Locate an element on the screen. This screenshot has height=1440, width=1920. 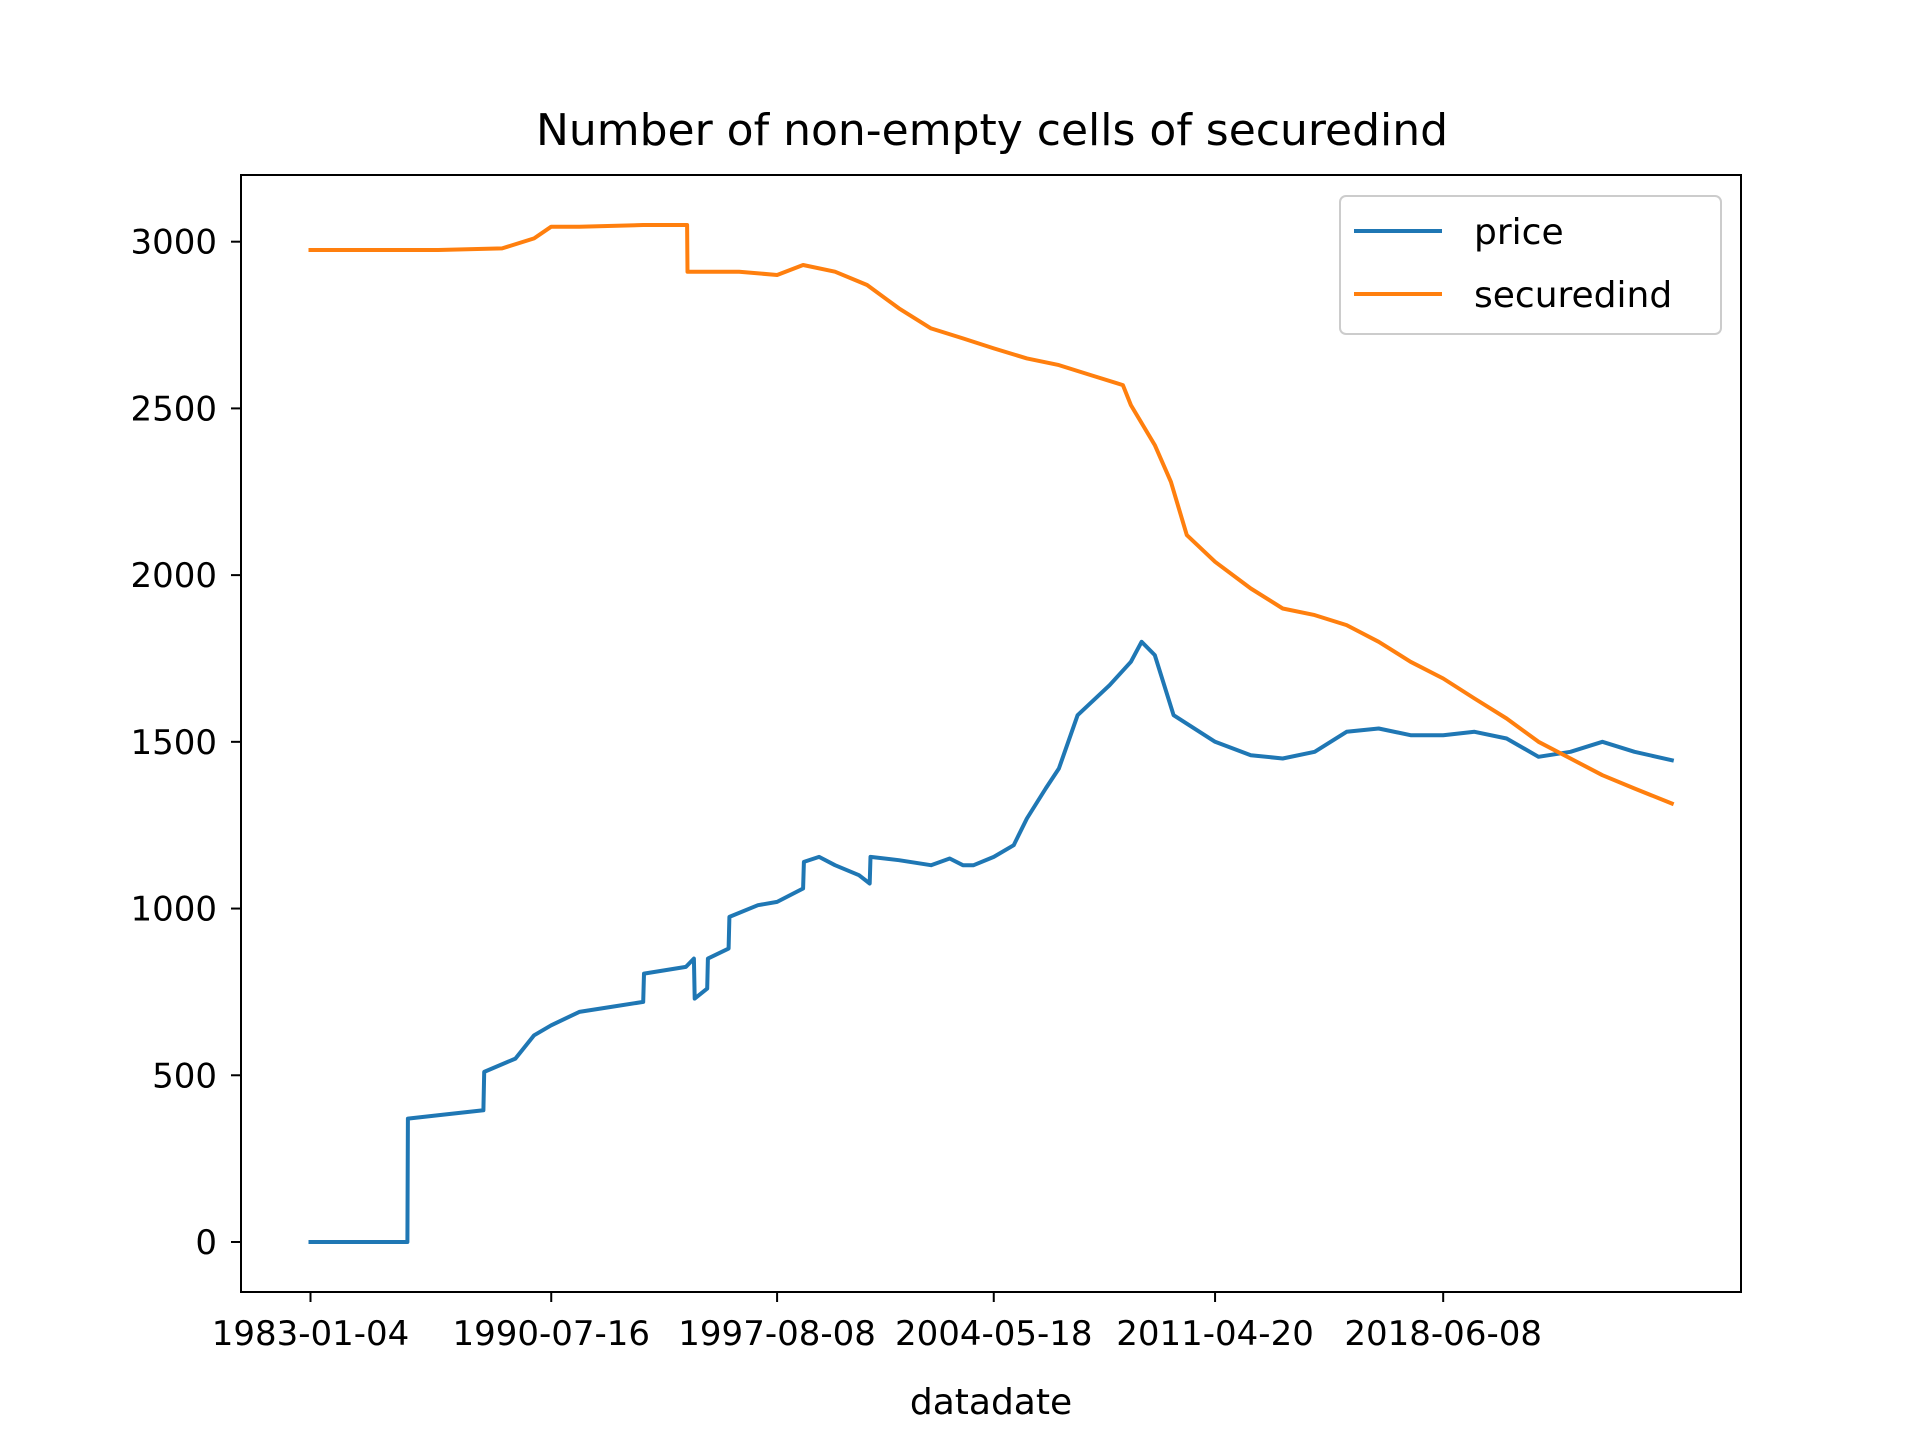
y-axis: 0 500 1000 1500 2000 2500 3000 is located at coordinates (185, 743).